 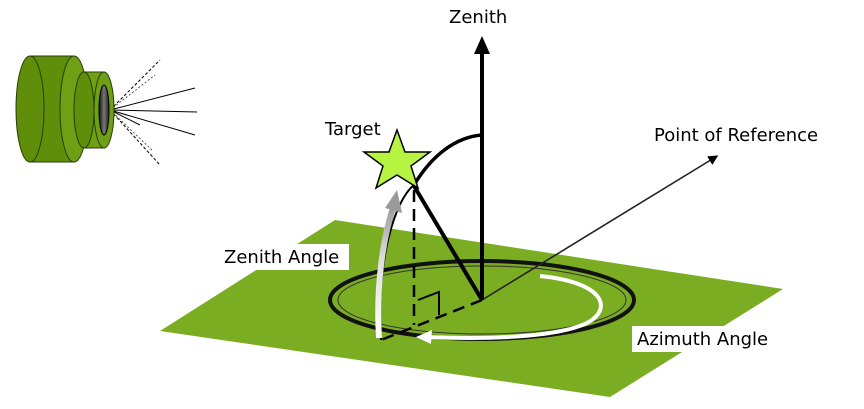 I want to click on point-of-reference-label: Point of Reference, so click(x=736, y=135).